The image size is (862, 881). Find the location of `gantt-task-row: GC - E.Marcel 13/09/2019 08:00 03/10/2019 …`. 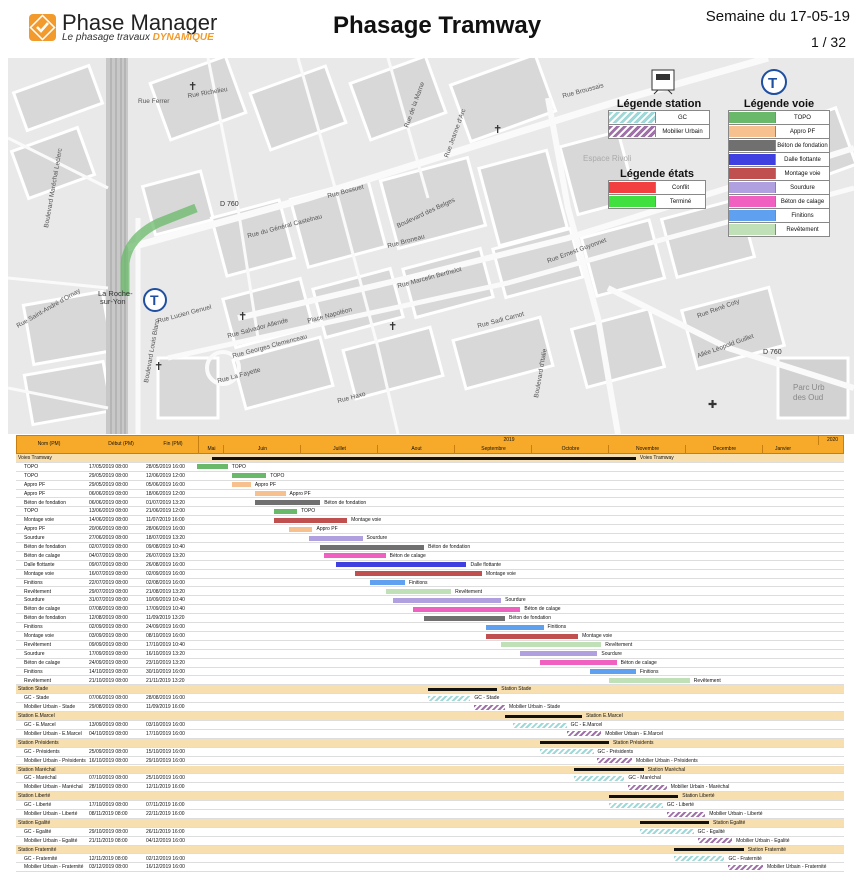

gantt-task-row: GC - E.Marcel 13/09/2019 08:00 03/10/2019 … is located at coordinates (430, 725).